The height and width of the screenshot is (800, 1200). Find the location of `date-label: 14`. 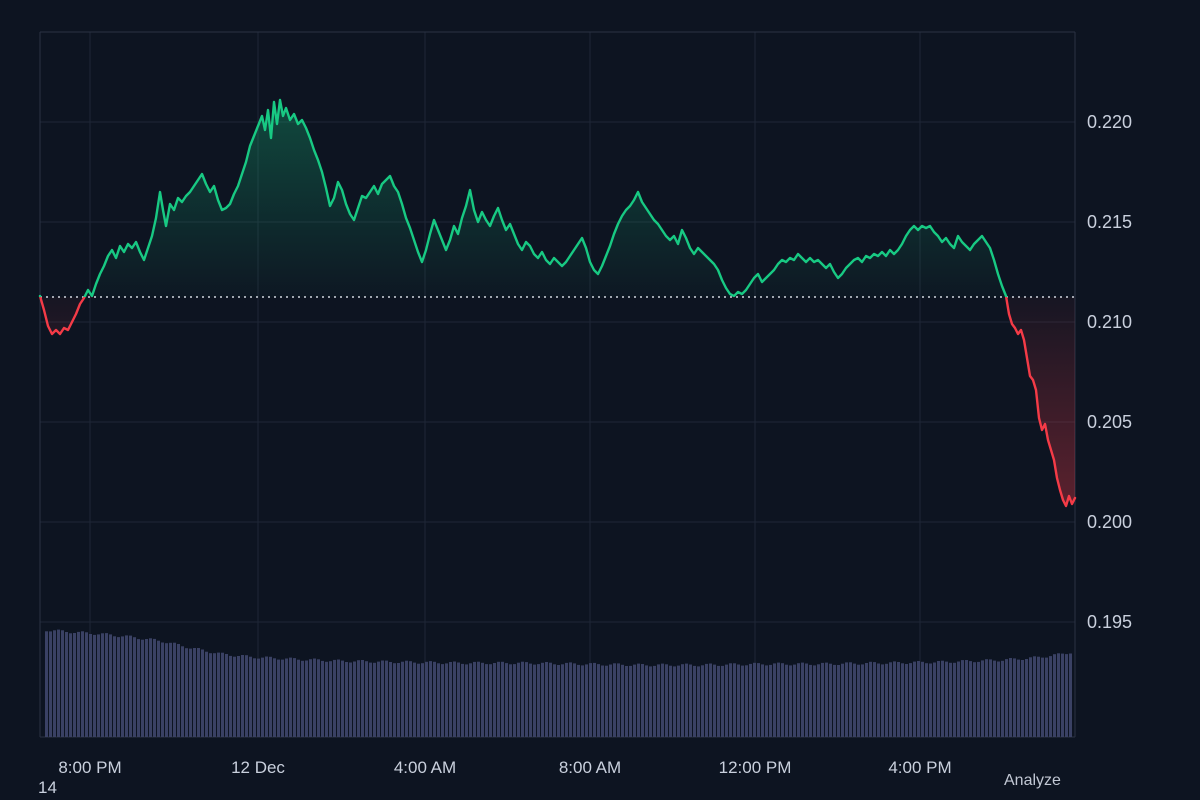

date-label: 14 is located at coordinates (47, 787).